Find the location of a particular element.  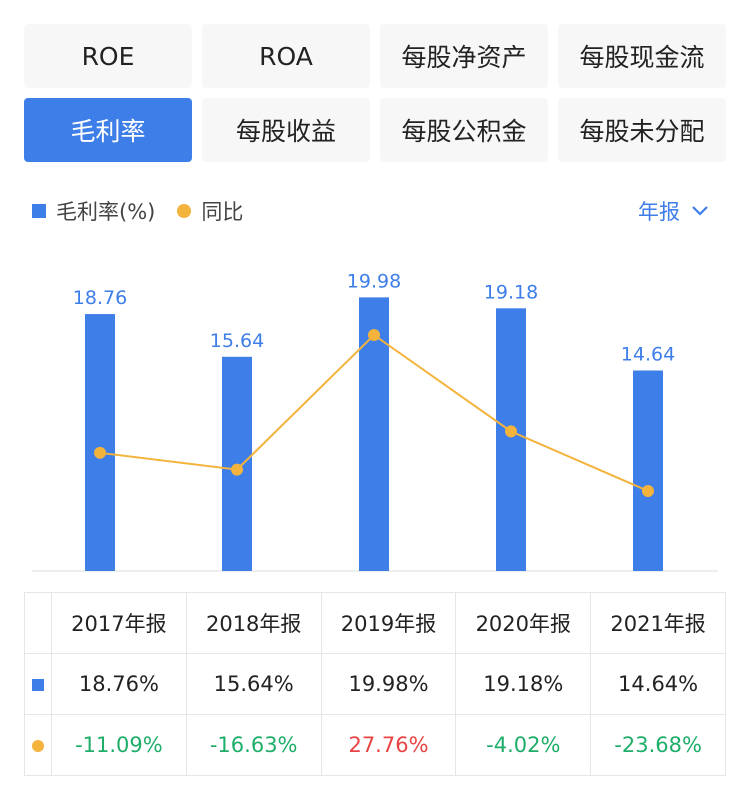

chevron-down-icon is located at coordinates (700, 211).